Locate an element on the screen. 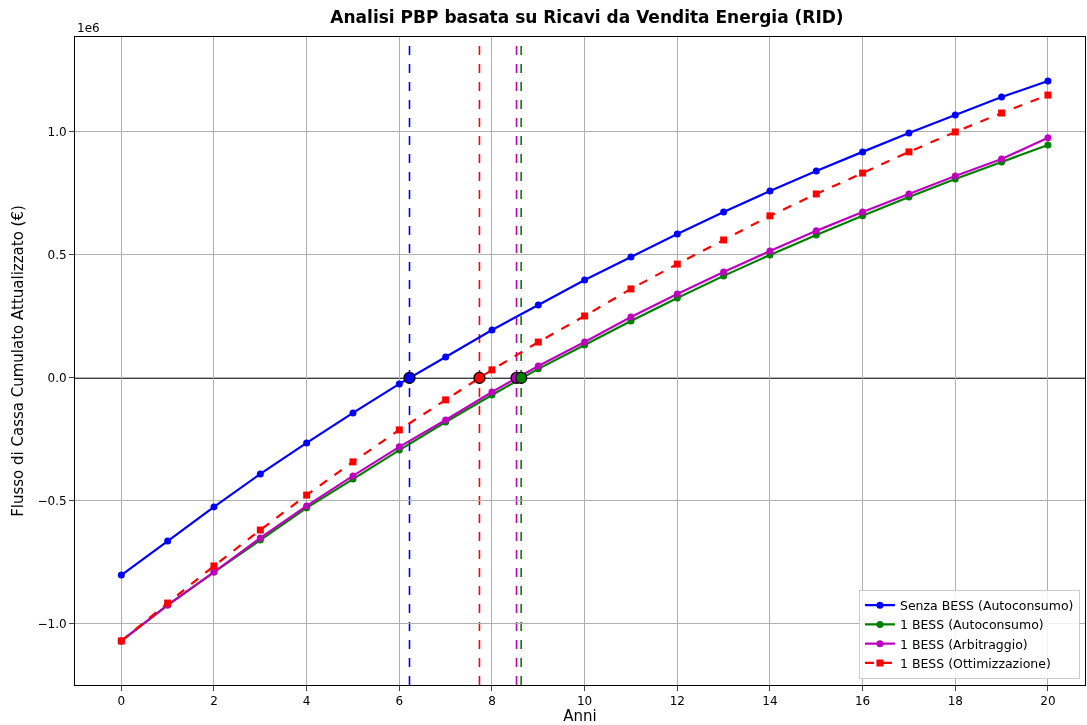  x-tick-label: 8 is located at coordinates (492, 701).